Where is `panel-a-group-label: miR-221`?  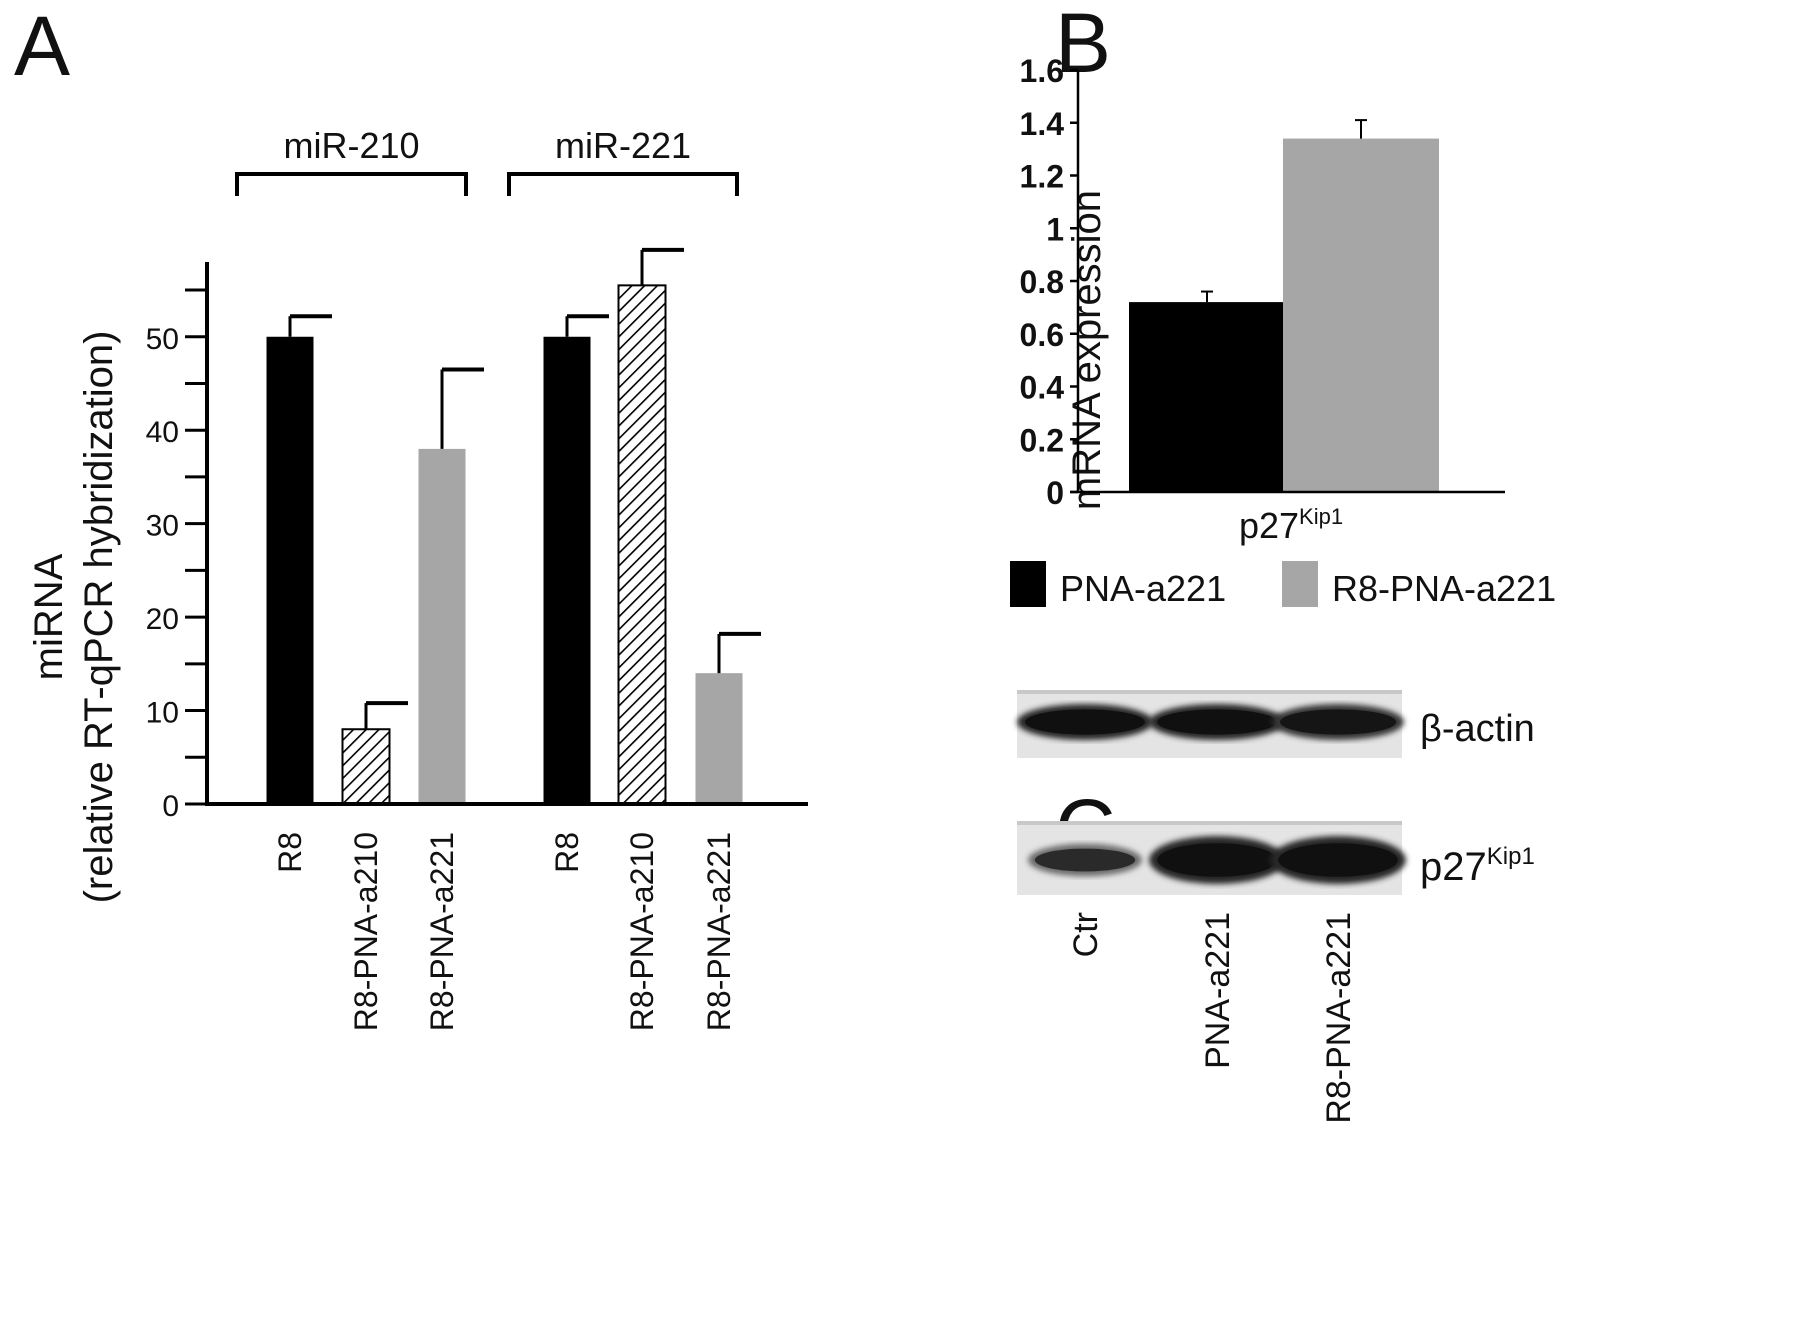 panel-a-group-label: miR-221 is located at coordinates (623, 145).